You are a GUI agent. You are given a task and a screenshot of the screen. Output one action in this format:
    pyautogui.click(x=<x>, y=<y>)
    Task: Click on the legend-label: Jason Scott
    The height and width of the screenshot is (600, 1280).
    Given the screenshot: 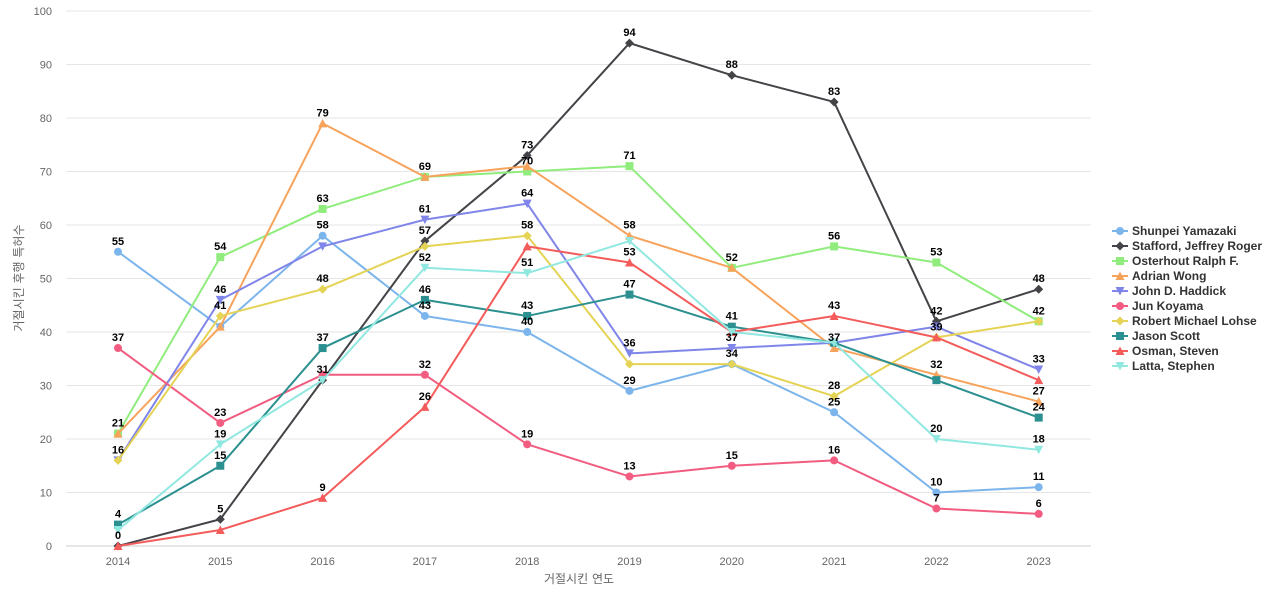 What is the action you would take?
    pyautogui.click(x=1166, y=336)
    